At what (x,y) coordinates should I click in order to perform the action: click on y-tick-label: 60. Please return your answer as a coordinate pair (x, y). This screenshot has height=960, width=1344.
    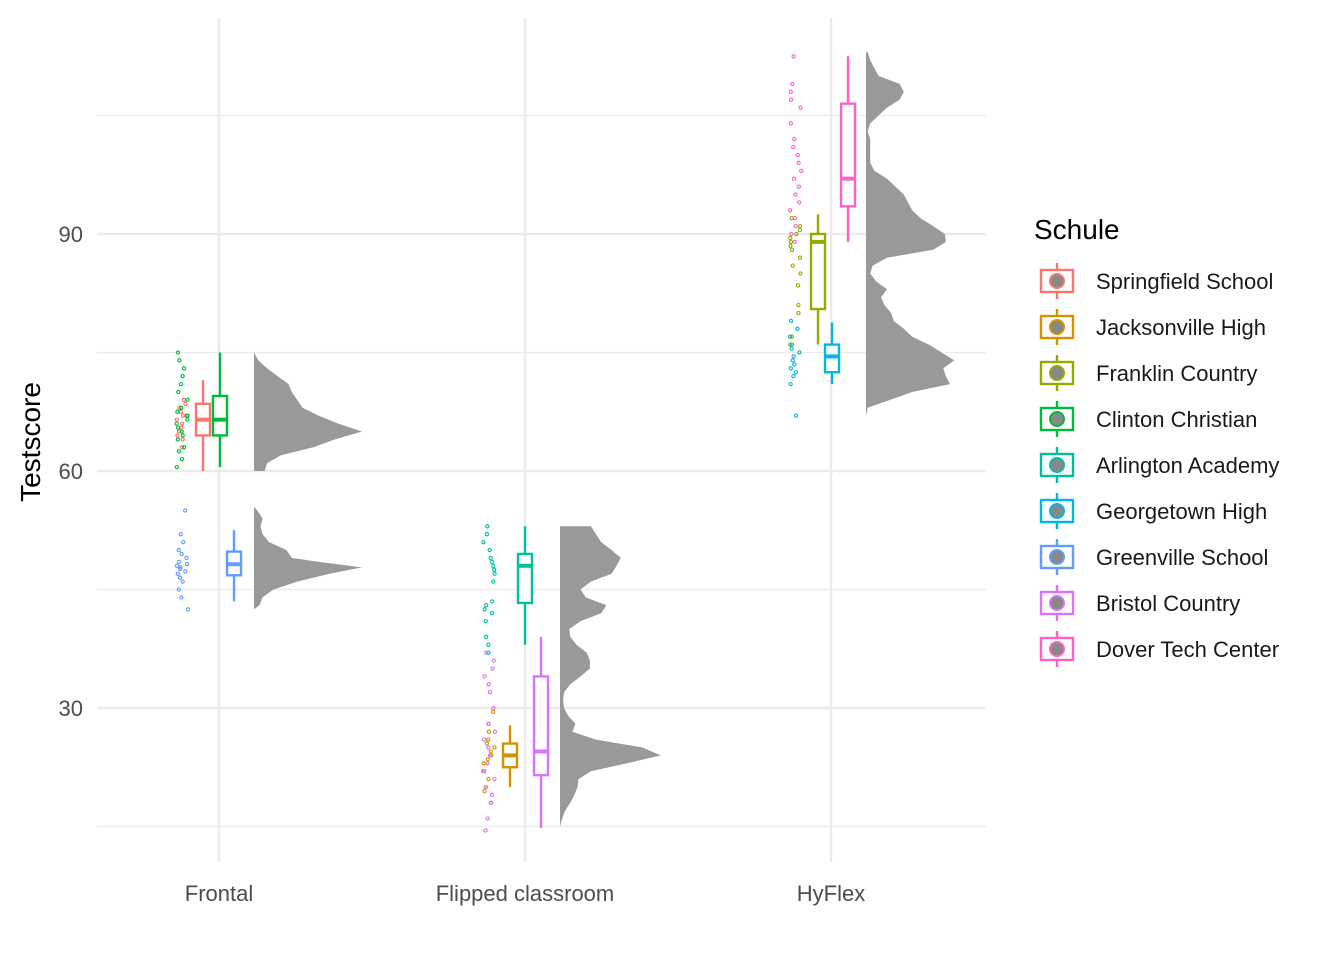
    Looking at the image, I should click on (71, 471).